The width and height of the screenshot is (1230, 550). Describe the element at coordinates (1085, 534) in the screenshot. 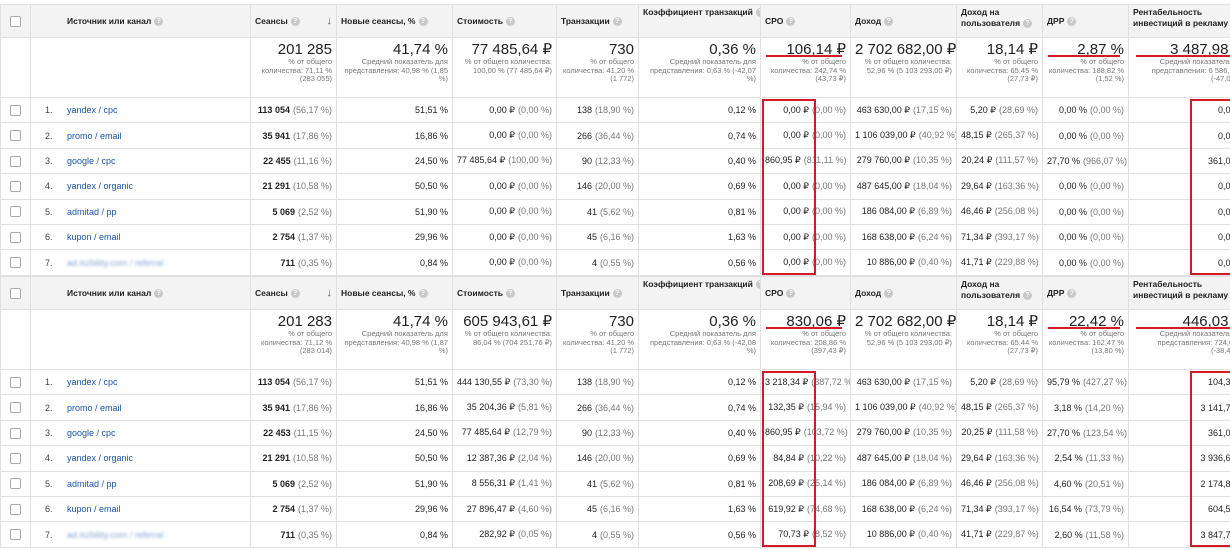

I see `cell-drr: 2,60 % (11,58 %)` at that location.